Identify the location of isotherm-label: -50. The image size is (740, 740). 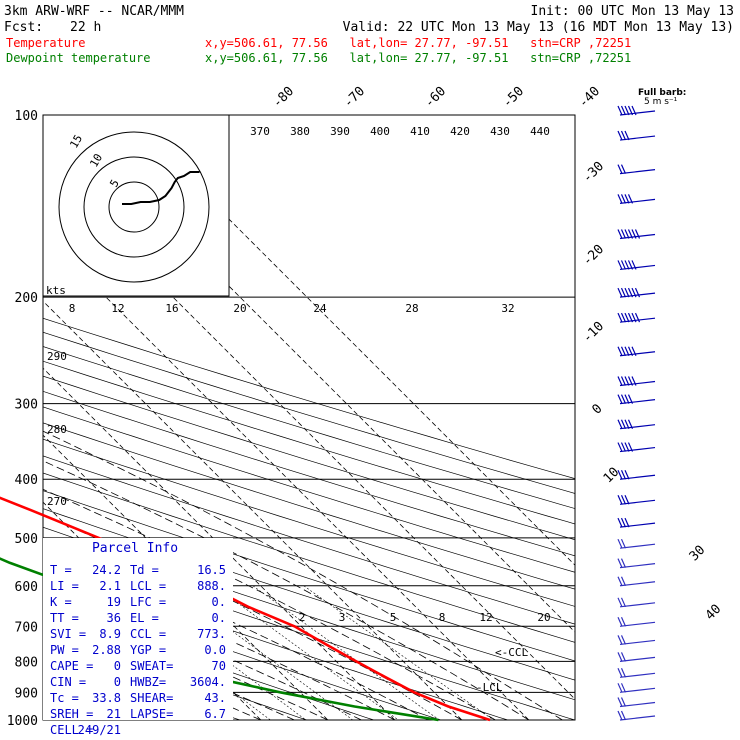
(513, 97).